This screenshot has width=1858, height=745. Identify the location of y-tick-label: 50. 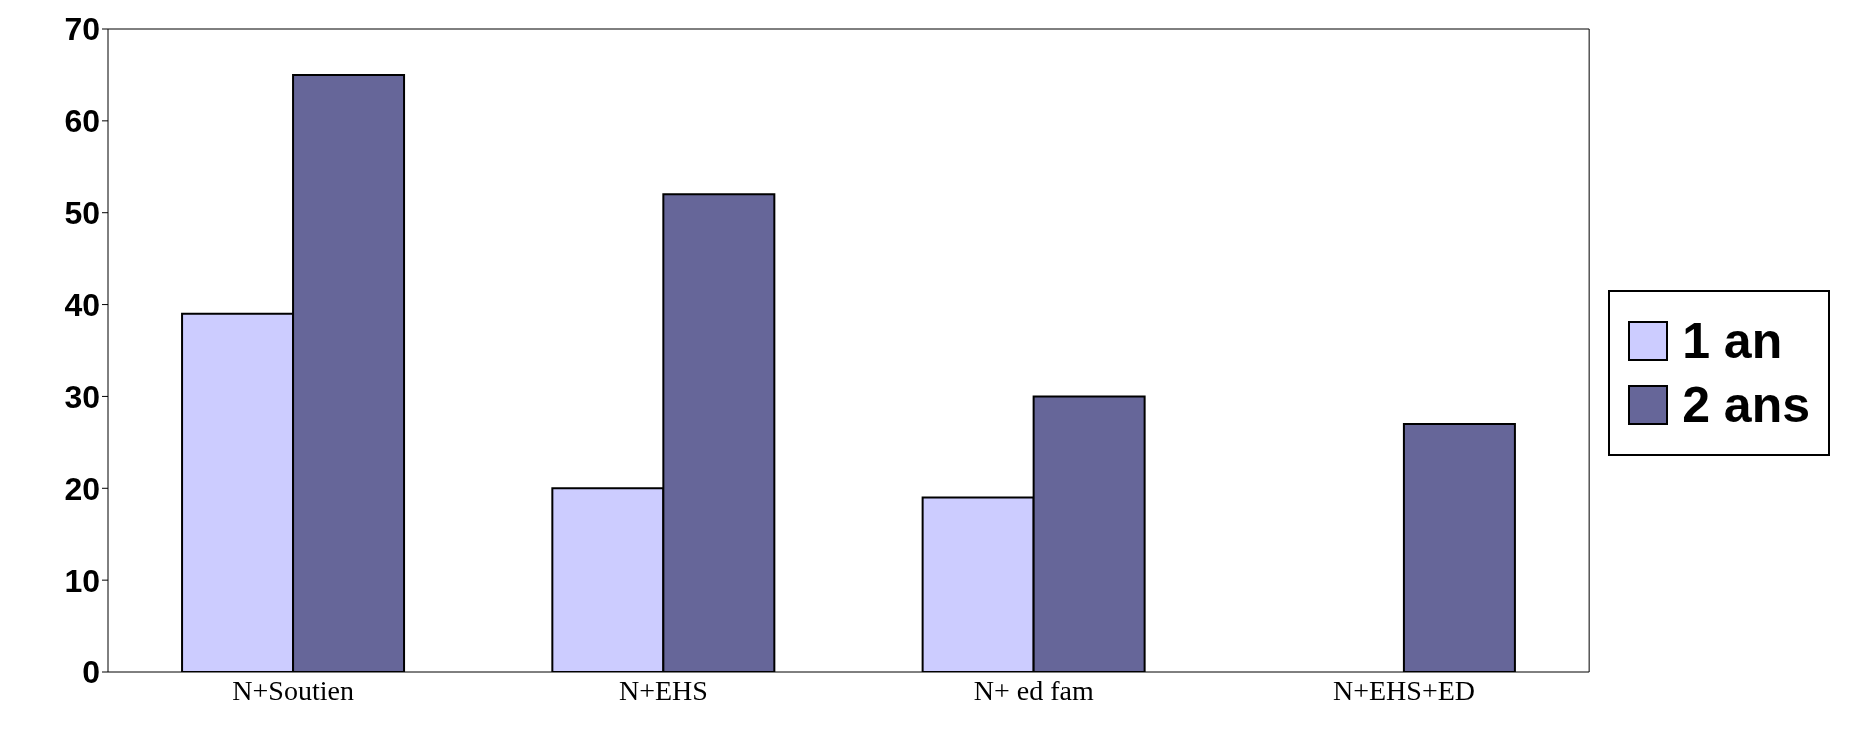
(82, 213).